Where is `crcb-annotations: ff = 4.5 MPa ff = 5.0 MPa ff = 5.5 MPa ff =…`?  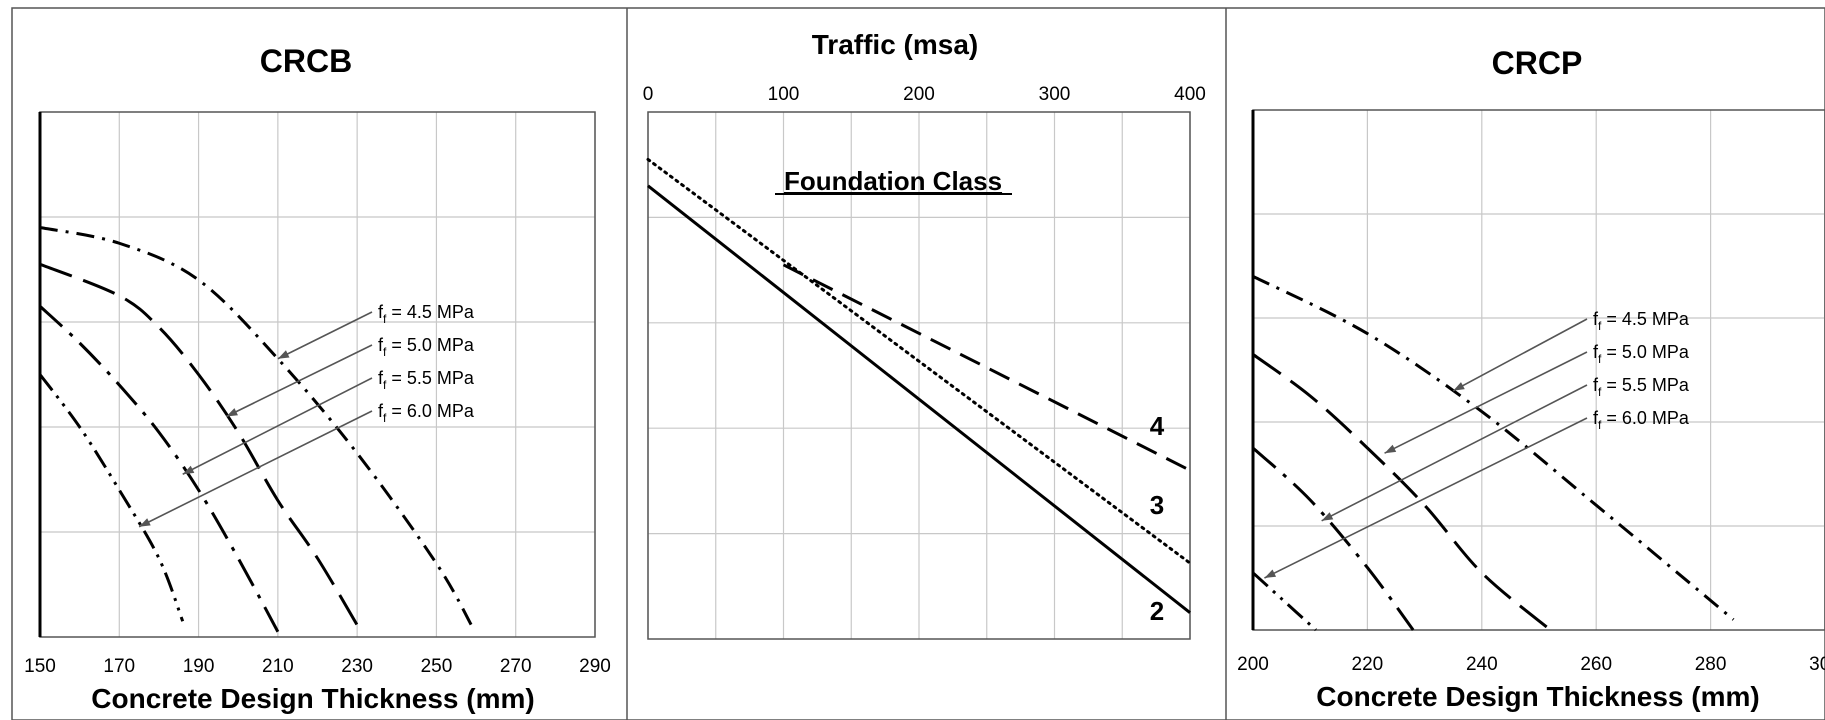 crcb-annotations: ff = 4.5 MPa ff = 5.0 MPa ff = 5.5 MPa ff =… is located at coordinates (306, 415).